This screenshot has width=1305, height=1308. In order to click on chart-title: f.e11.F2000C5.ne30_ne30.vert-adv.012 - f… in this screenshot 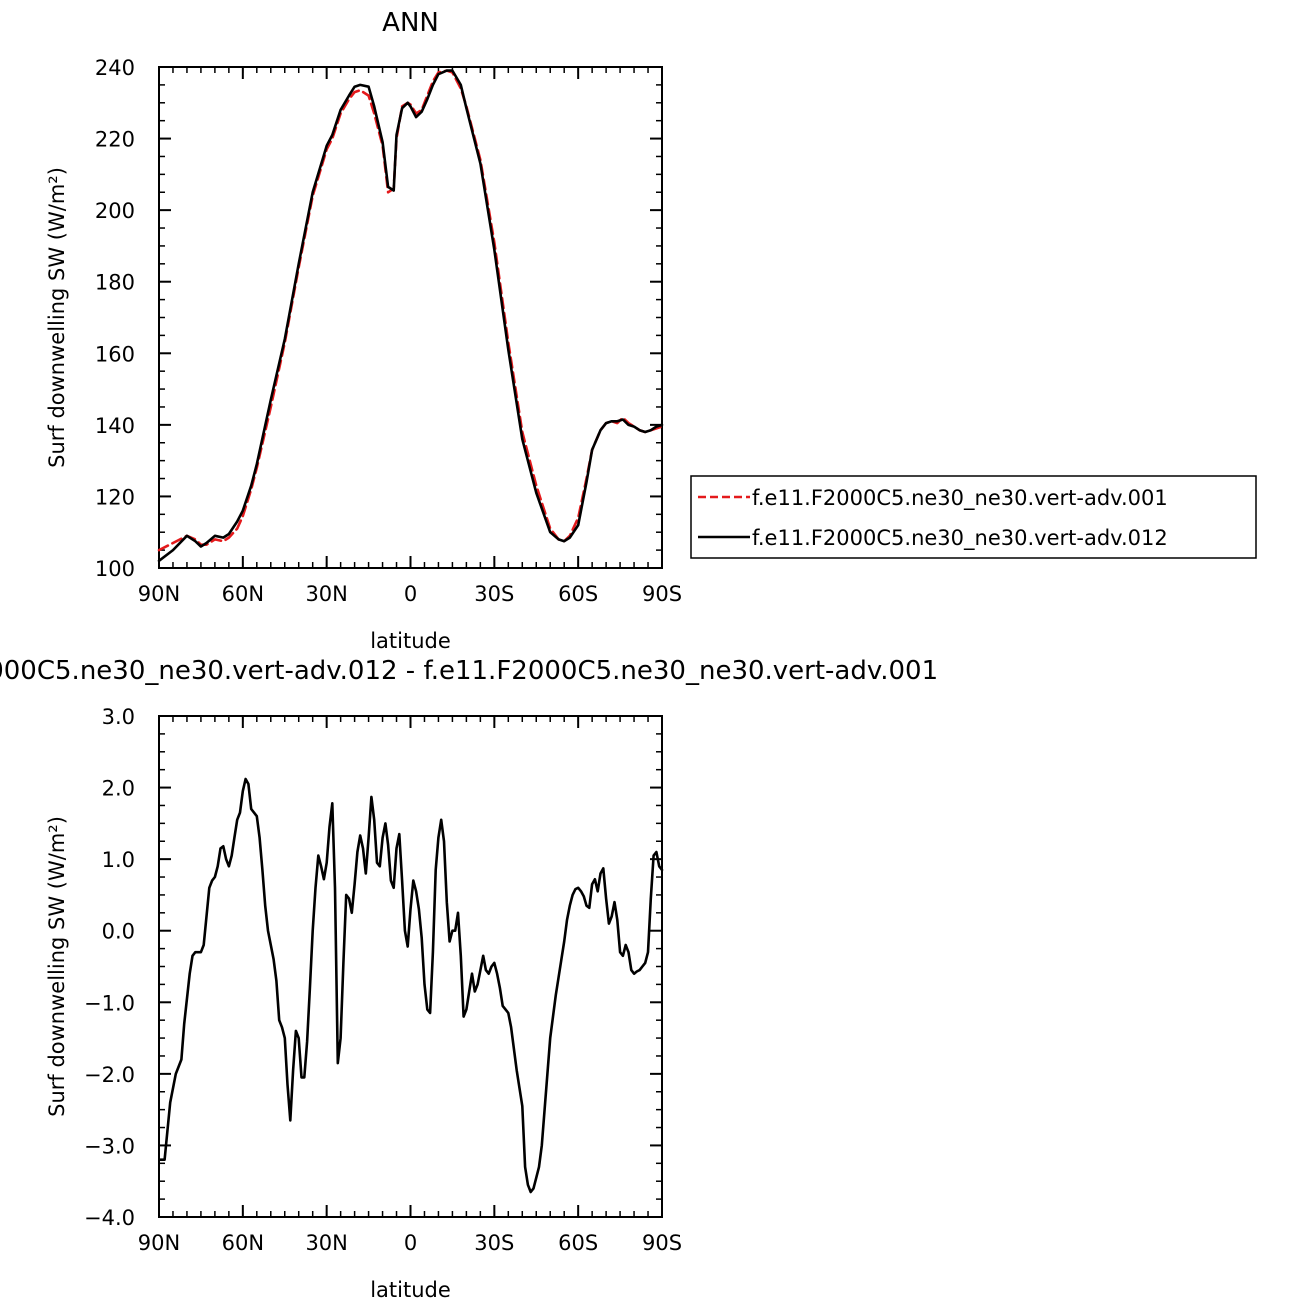, I will do `click(469, 671)`.